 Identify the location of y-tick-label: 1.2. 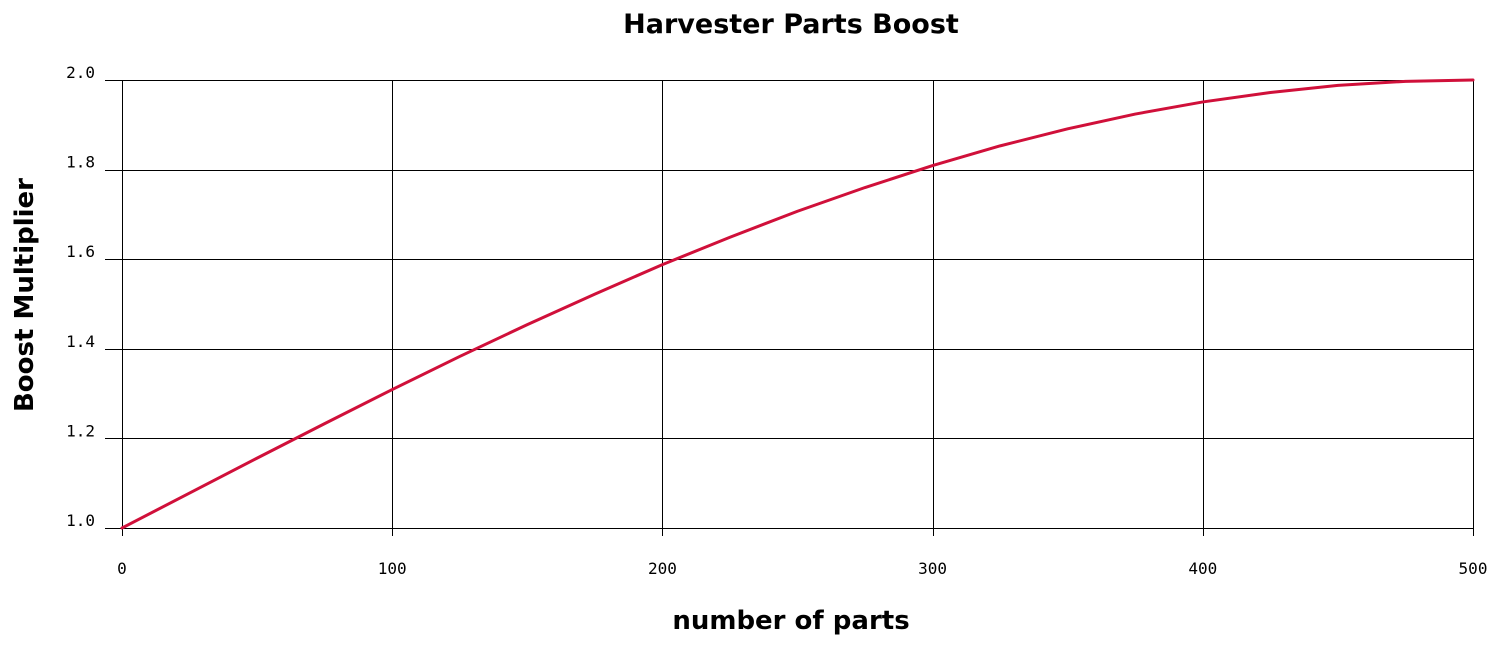
(80, 430).